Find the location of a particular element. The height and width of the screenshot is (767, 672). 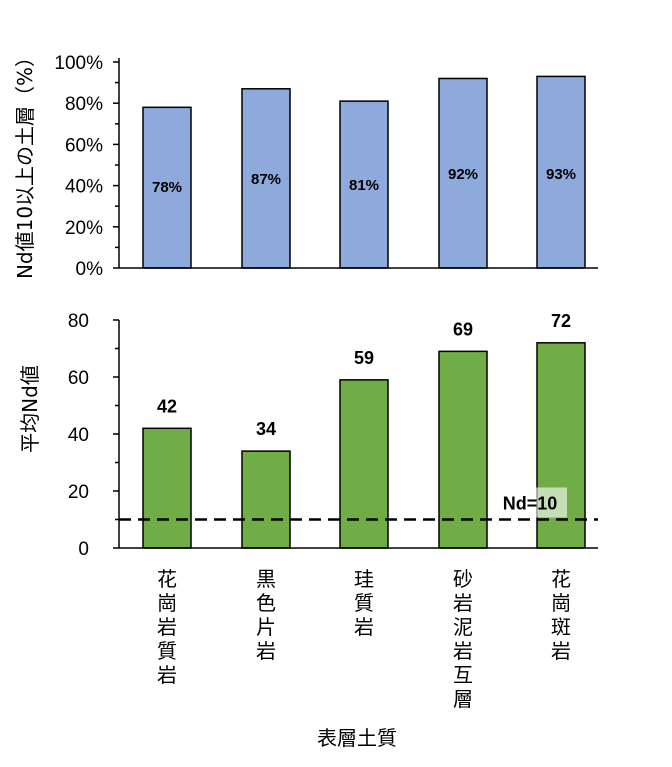

top-data-label: 78% is located at coordinates (167, 187).